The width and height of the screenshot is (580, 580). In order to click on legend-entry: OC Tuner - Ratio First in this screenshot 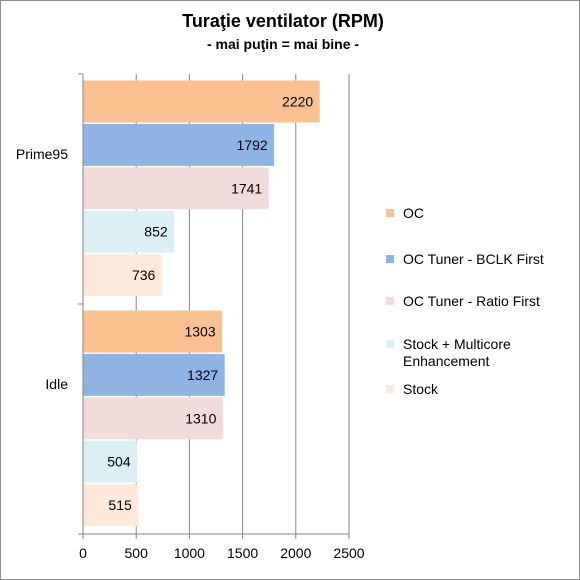, I will do `click(471, 301)`.